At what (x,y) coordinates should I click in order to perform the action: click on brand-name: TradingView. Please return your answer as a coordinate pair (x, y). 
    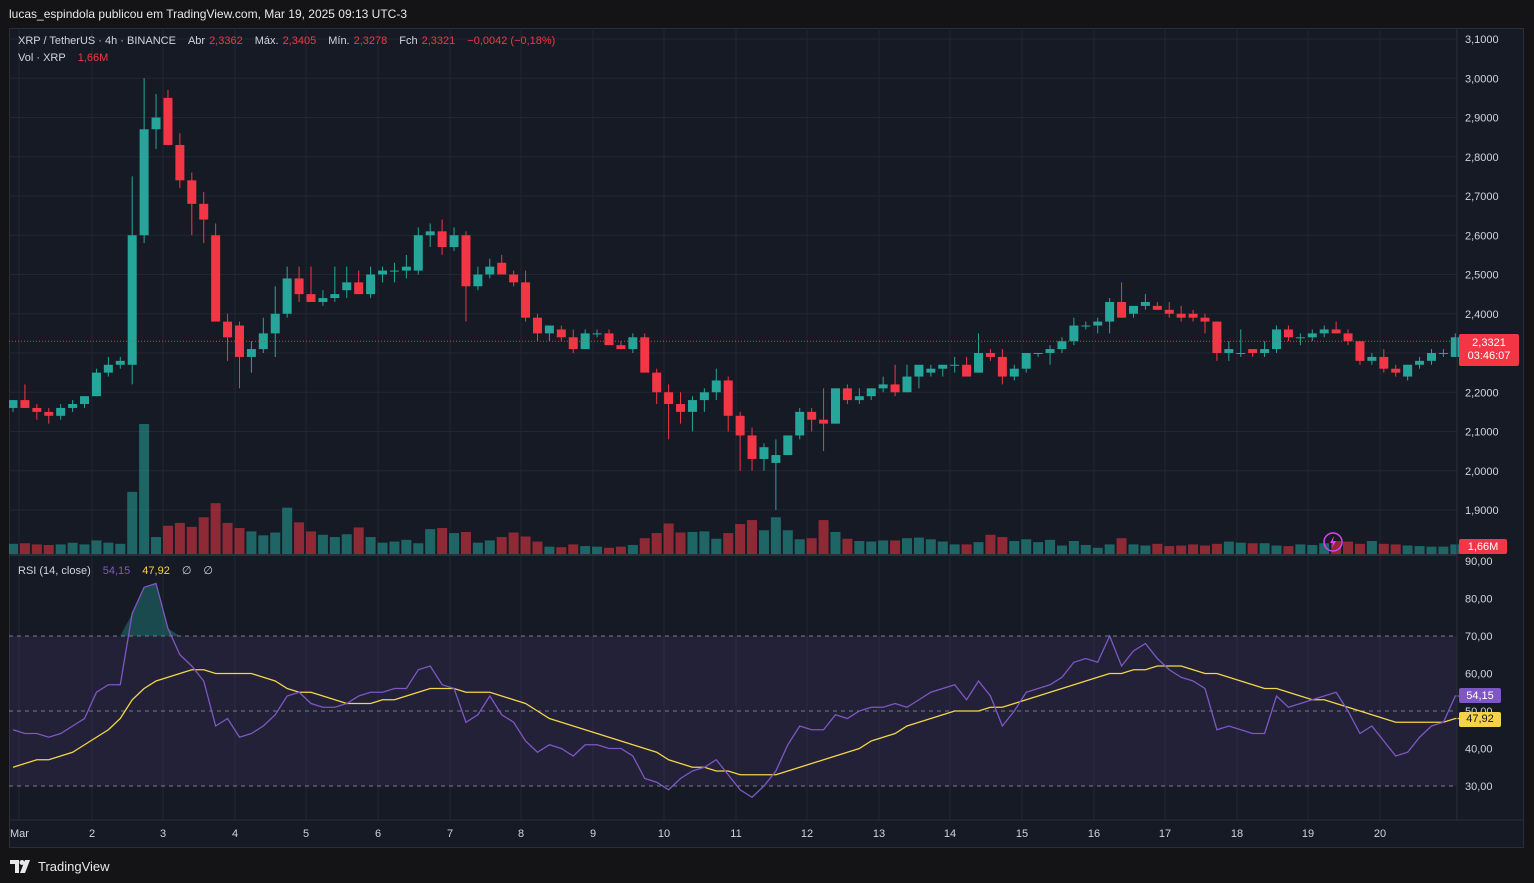
    Looking at the image, I should click on (74, 866).